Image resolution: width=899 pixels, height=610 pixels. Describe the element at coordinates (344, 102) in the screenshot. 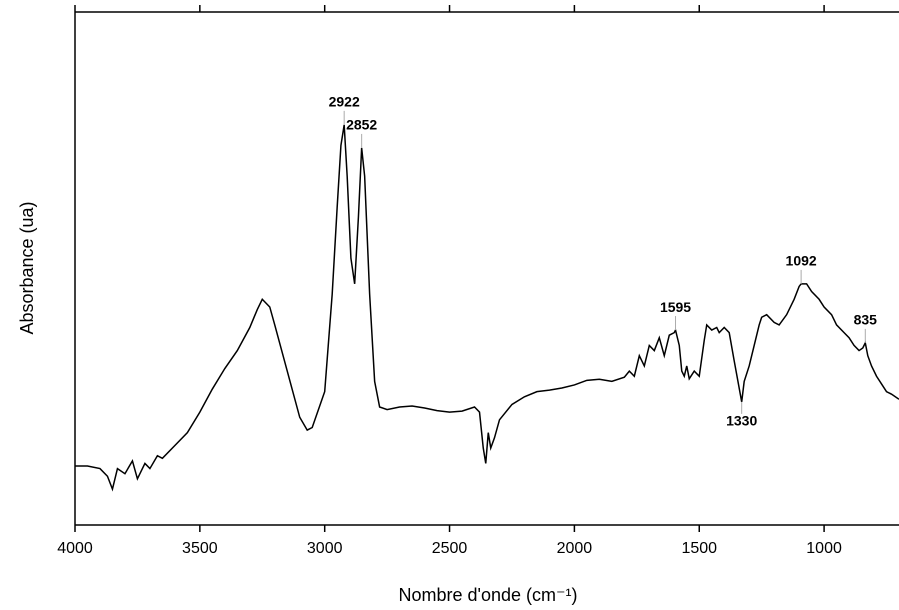

I see `annotation-label: 2922` at that location.